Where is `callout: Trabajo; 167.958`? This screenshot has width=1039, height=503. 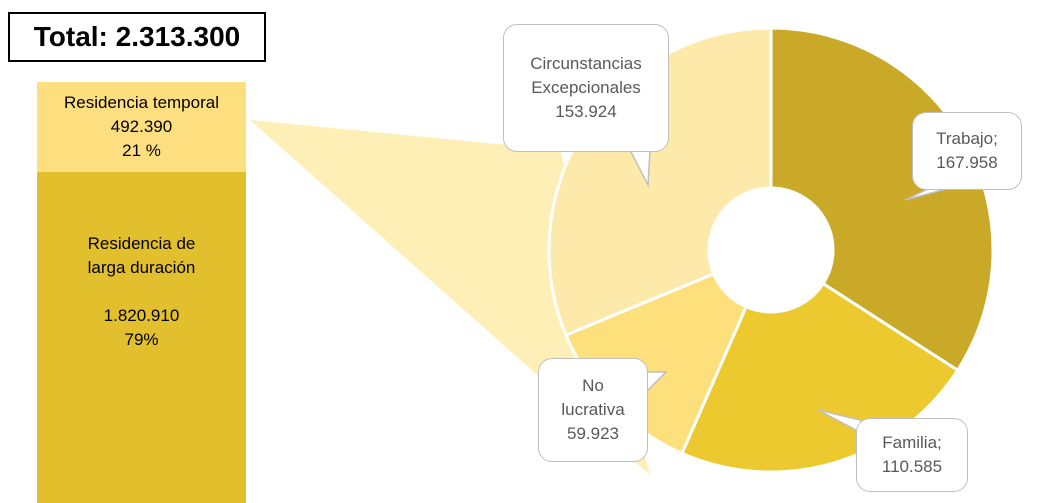 callout: Trabajo; 167.958 is located at coordinates (967, 151).